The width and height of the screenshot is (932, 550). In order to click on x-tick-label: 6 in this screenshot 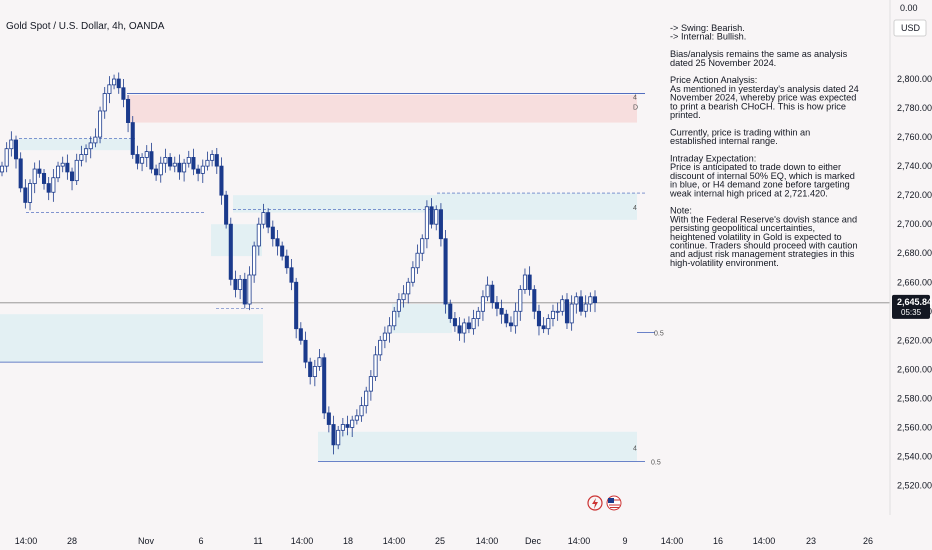, I will do `click(200, 541)`.